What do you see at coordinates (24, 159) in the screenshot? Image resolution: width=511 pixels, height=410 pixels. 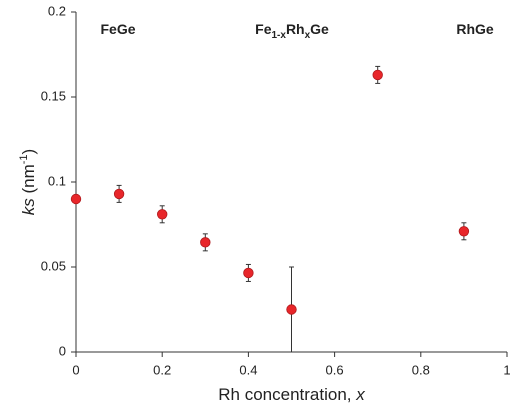 I see `y-axis-label-part: -1` at bounding box center [24, 159].